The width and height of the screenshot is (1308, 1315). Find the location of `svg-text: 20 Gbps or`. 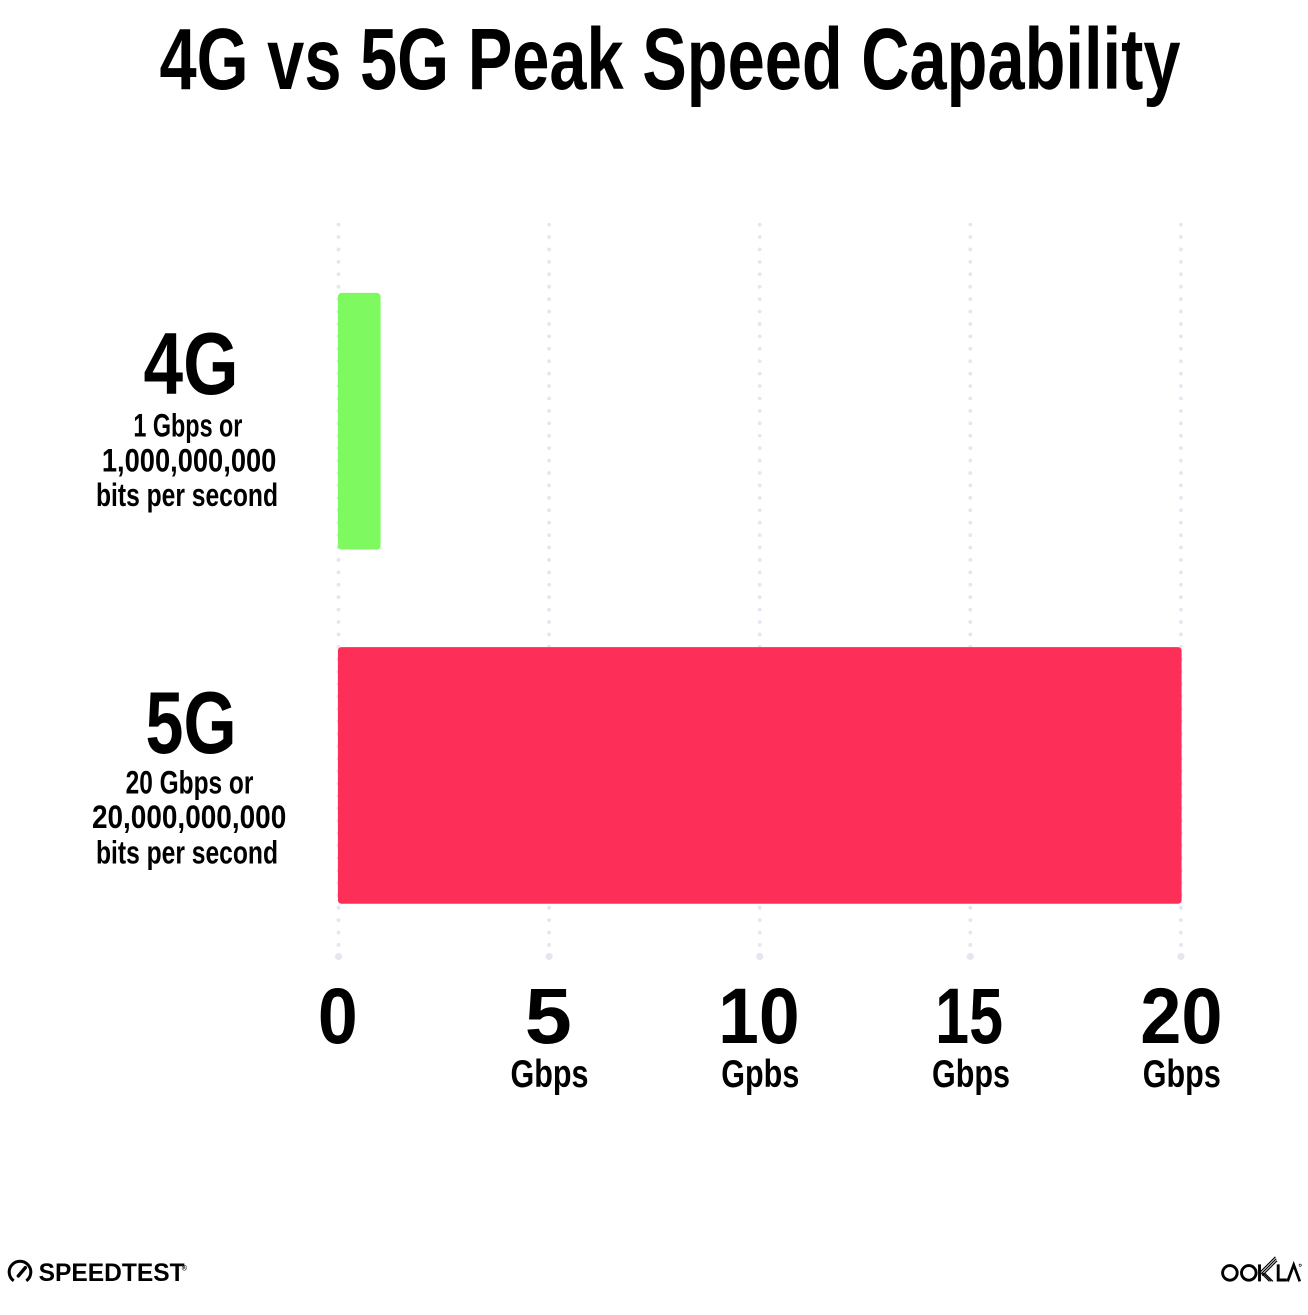

svg-text: 20 Gbps or is located at coordinates (190, 782).